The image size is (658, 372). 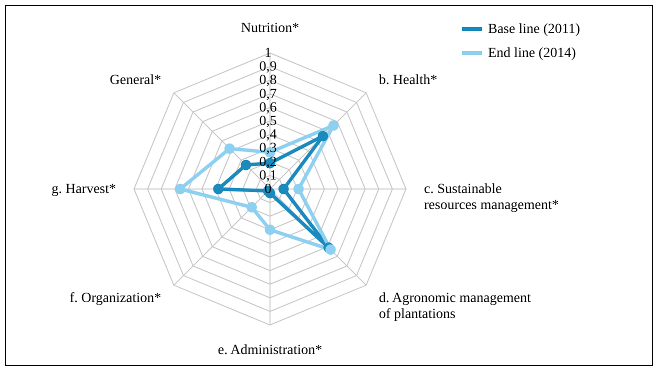 I want to click on legend-label: Base line (2011), so click(x=534, y=29).